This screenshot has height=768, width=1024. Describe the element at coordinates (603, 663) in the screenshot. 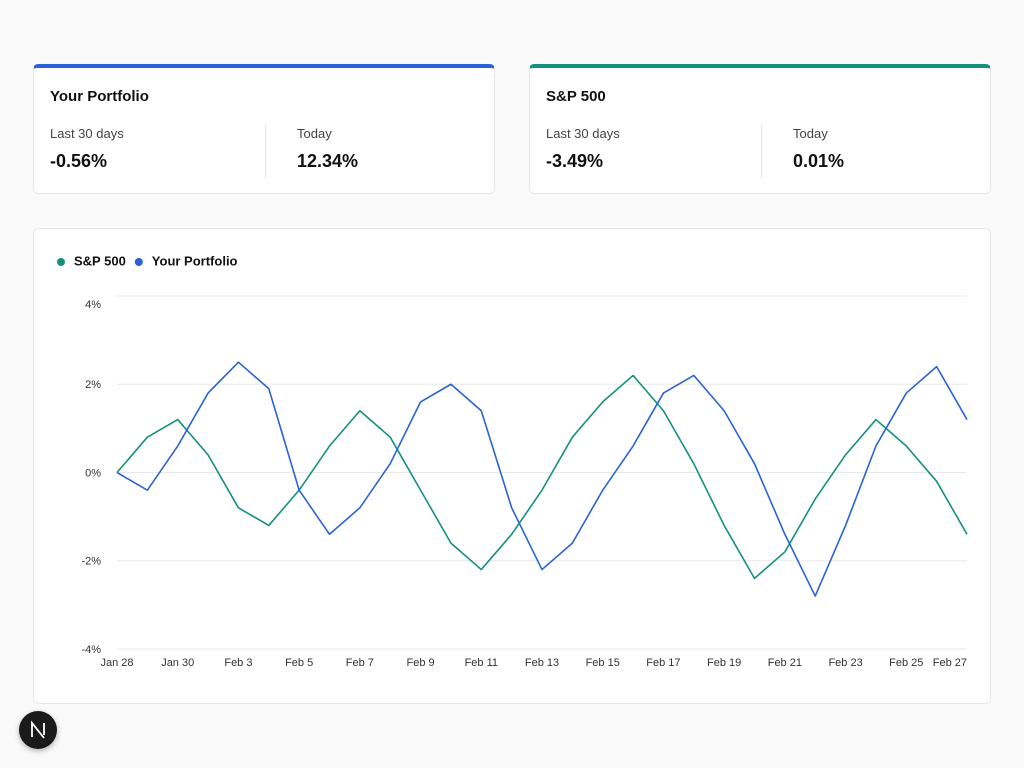

I see `x-tick-label: Feb 15` at that location.